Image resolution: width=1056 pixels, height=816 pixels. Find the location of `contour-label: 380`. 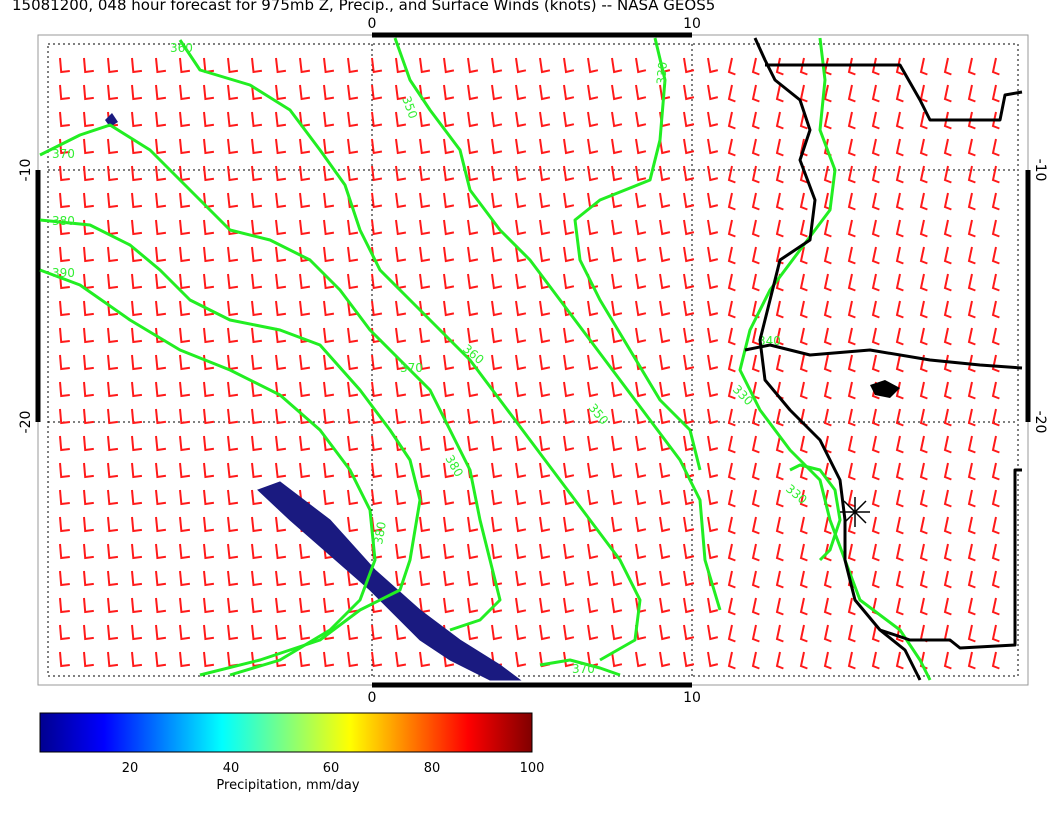

contour-label: 380 is located at coordinates (380, 533).